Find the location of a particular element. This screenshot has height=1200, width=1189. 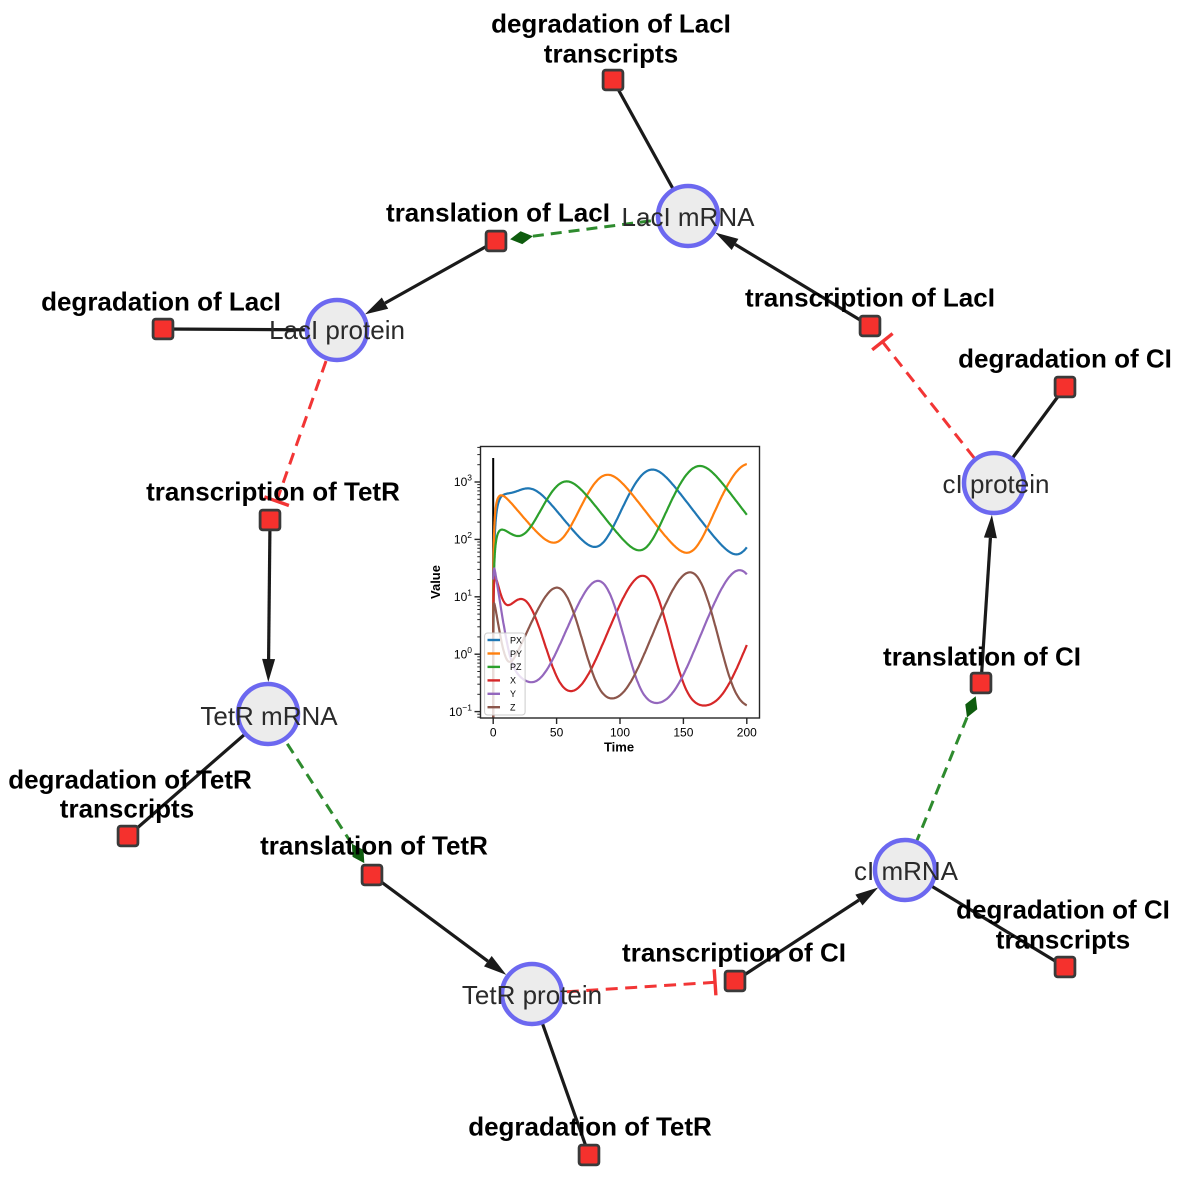

svg-text: 200 is located at coordinates (747, 733).